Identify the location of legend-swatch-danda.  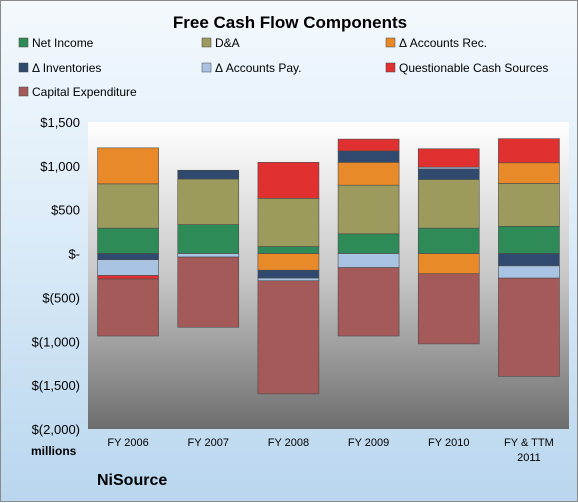
(206, 42).